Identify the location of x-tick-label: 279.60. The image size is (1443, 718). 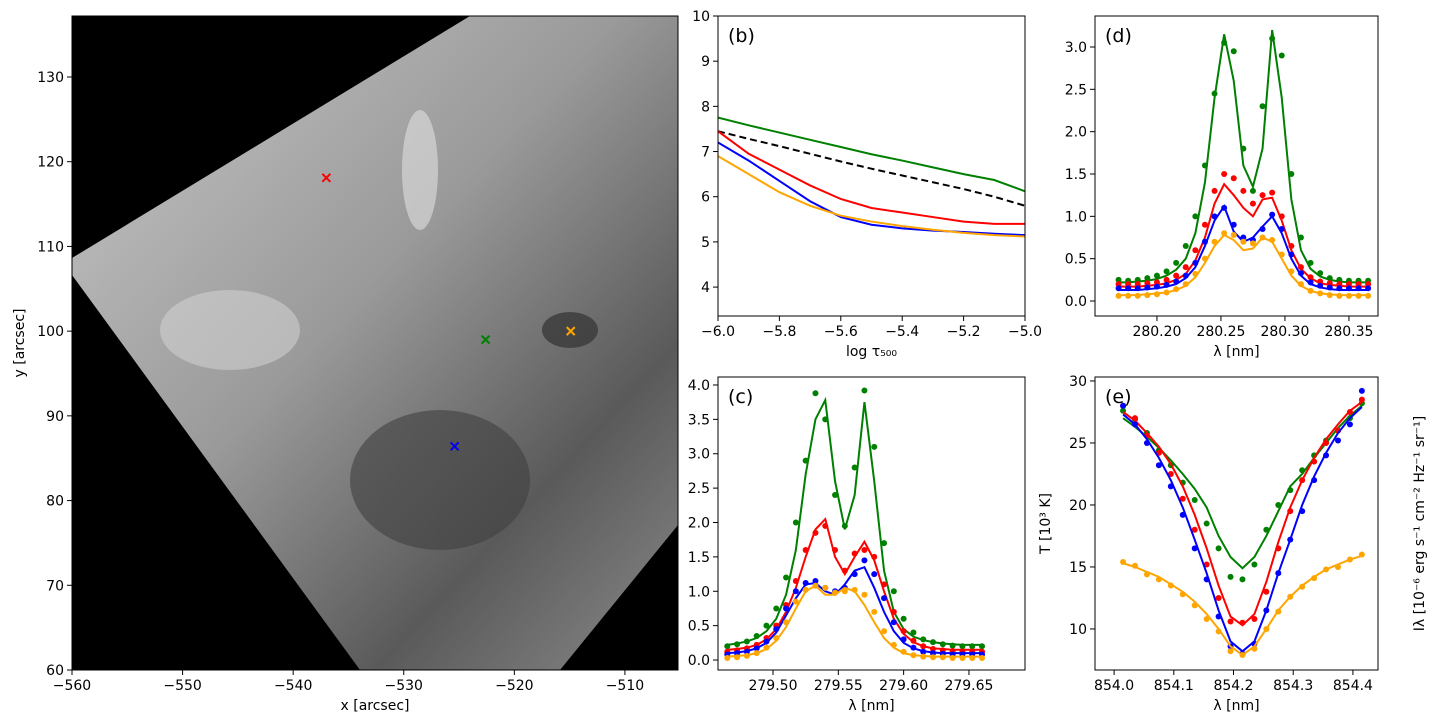
(903, 686).